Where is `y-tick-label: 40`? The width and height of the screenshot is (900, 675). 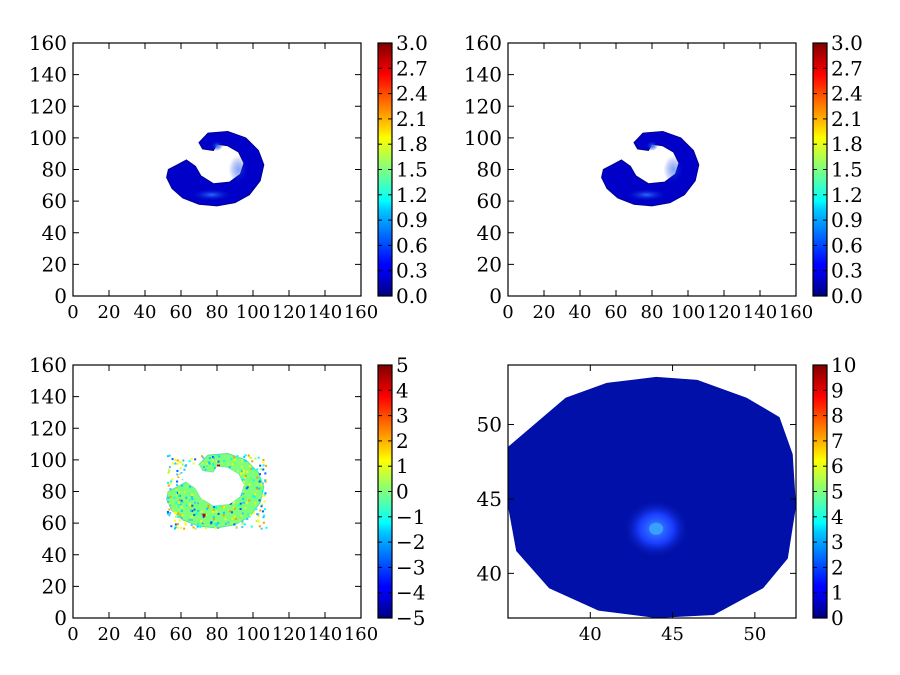
y-tick-label: 40 is located at coordinates (54, 233).